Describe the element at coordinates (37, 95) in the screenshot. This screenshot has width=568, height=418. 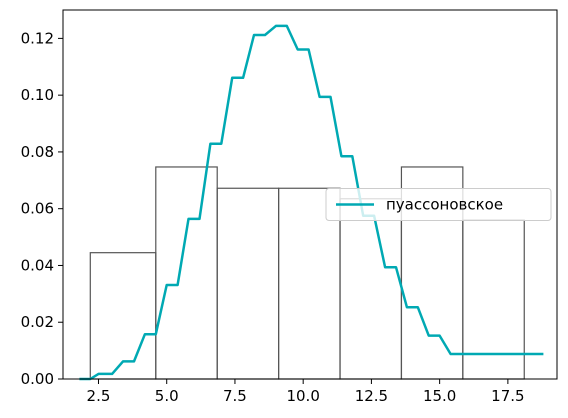
I see `y-tick-label: 0.10` at that location.